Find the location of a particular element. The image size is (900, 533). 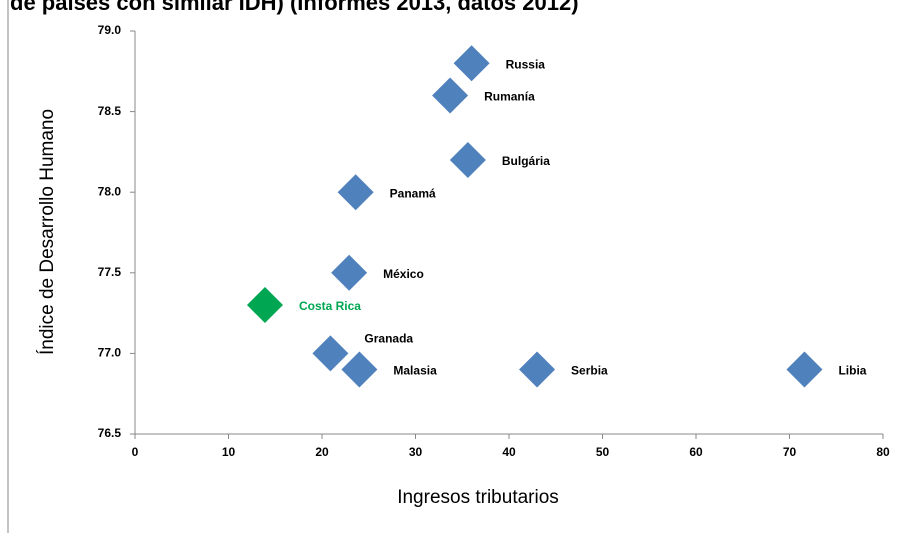

point-label: México is located at coordinates (403, 274).